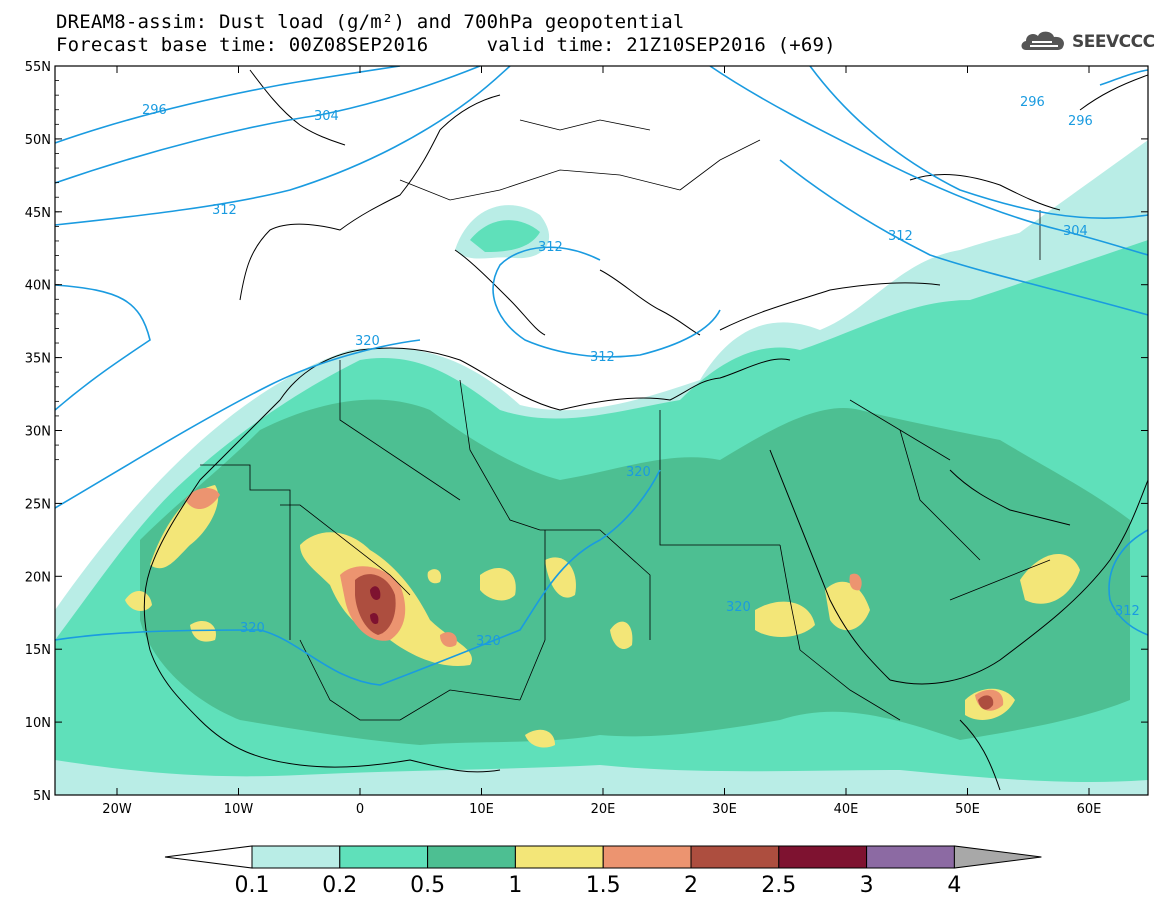 The height and width of the screenshot is (911, 1165). I want to click on contour-312-west, so click(283, 146).